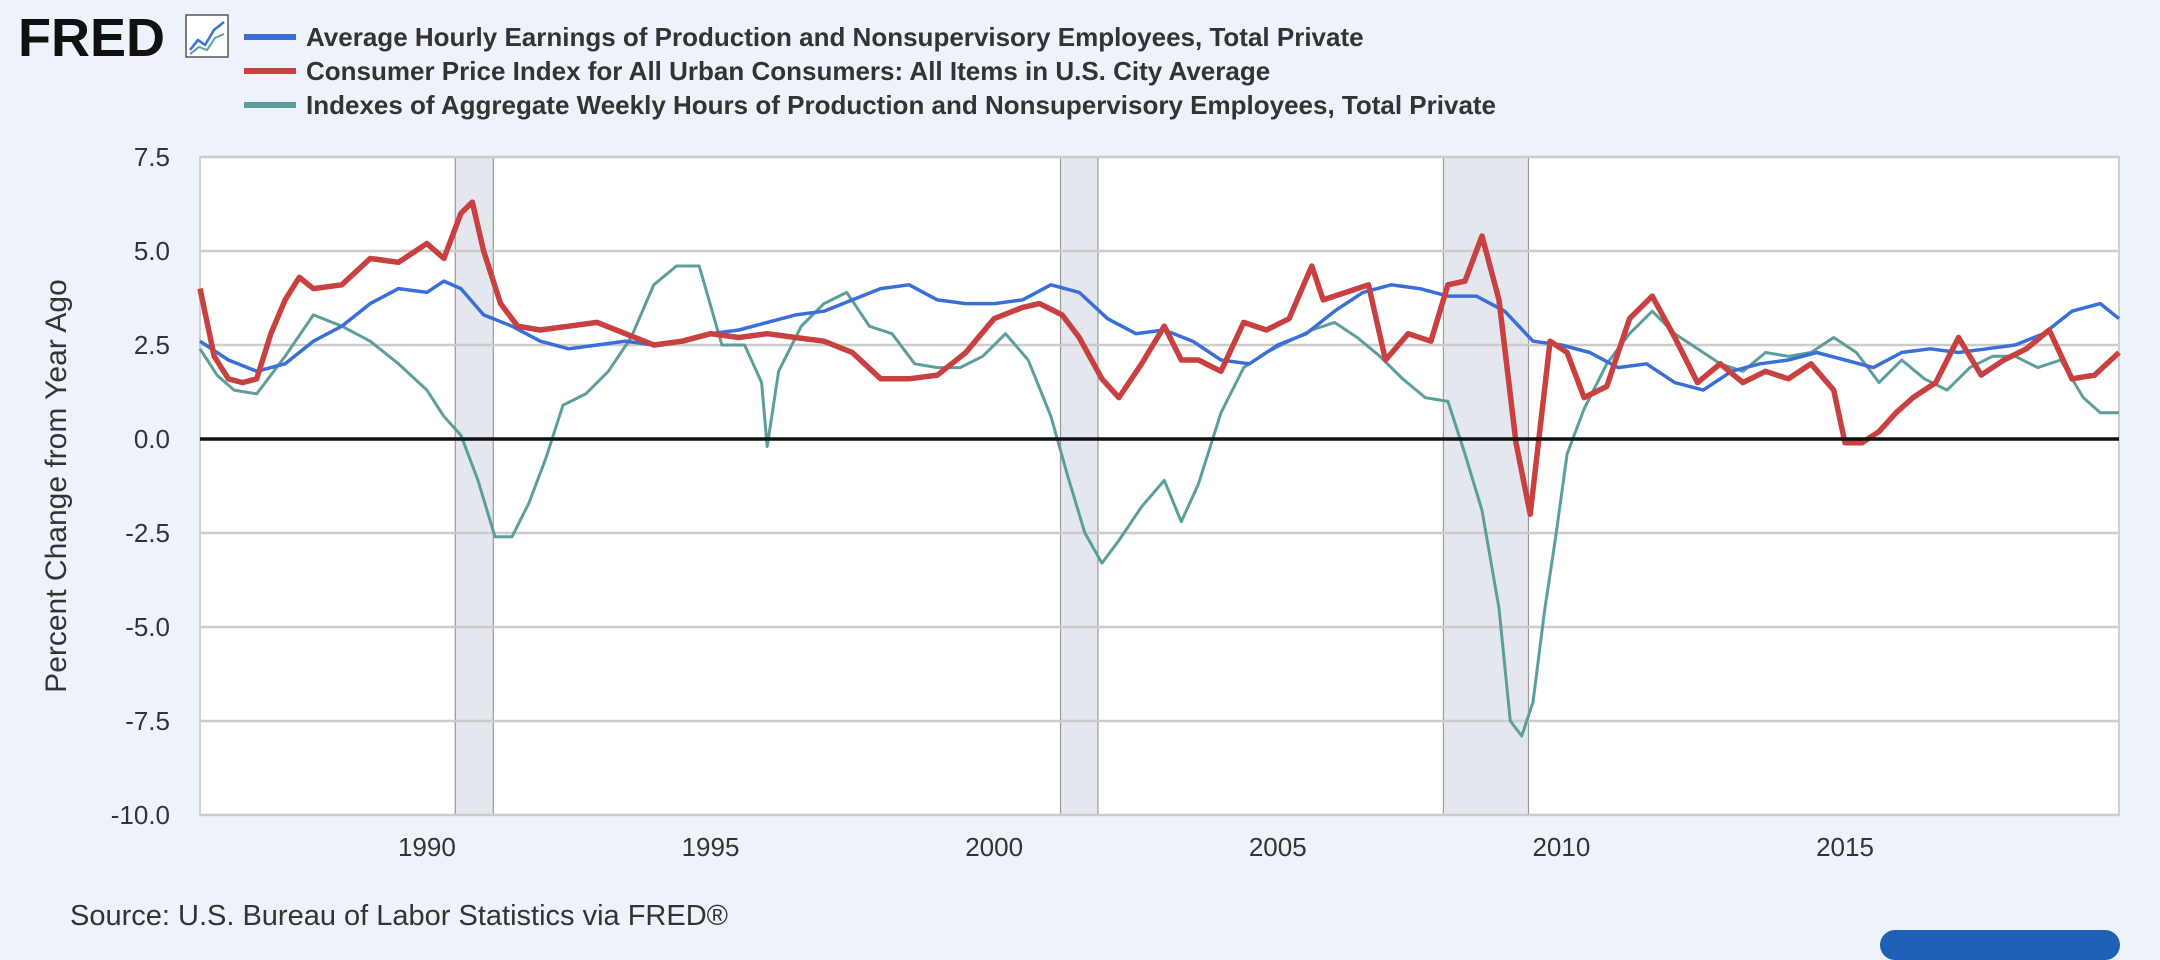  I want to click on y-axis-title: Percent Change from Year Ago, so click(56, 486).